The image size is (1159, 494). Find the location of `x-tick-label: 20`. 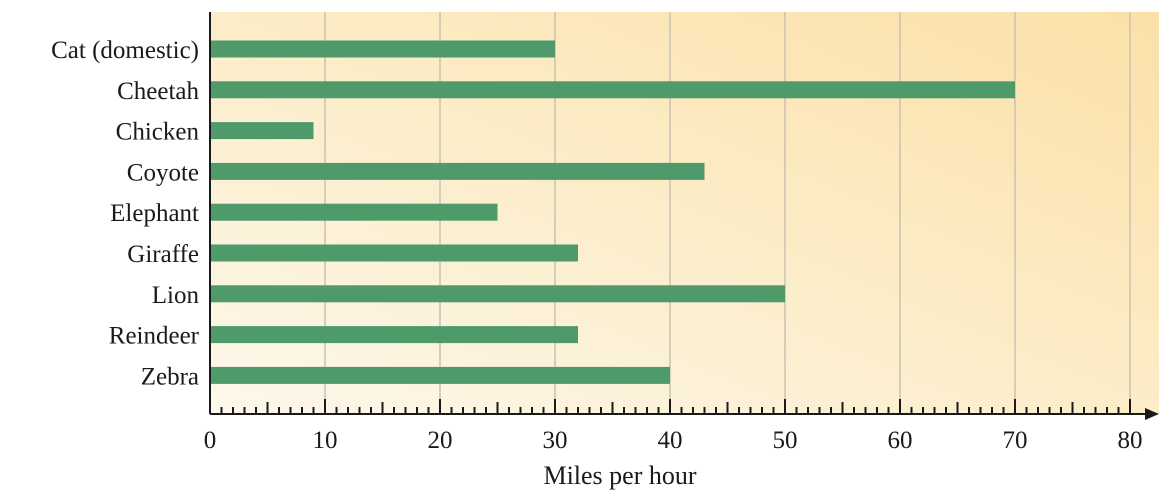

x-tick-label: 20 is located at coordinates (440, 440).